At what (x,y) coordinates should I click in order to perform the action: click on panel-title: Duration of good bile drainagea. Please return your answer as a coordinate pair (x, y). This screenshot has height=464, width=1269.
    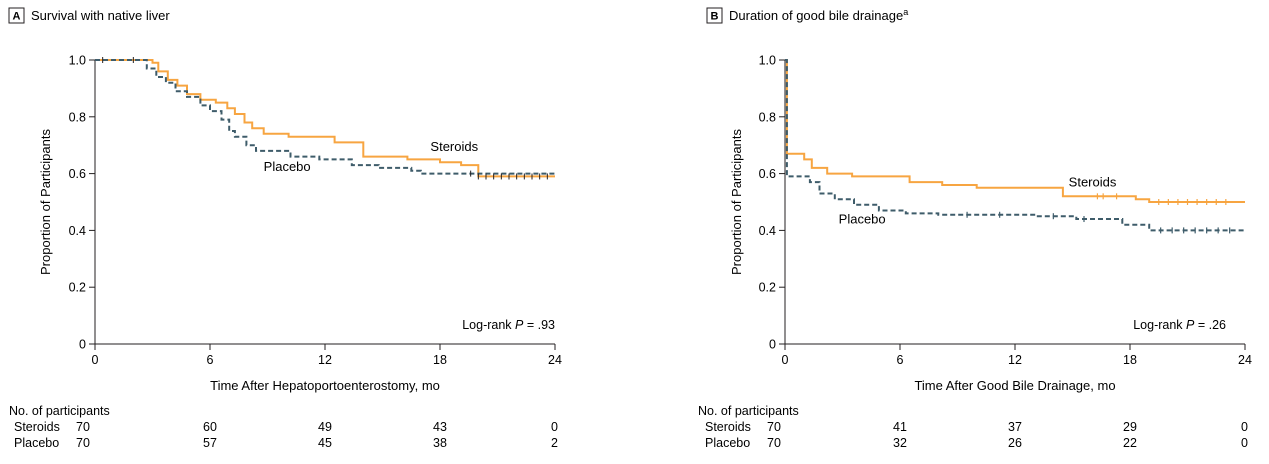
    Looking at the image, I should click on (818, 15).